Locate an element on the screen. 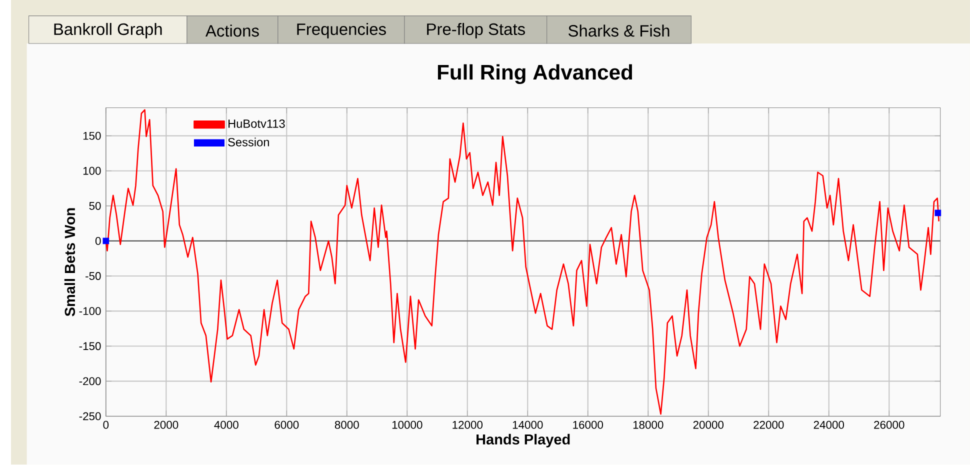  text: Bankroll Graph is located at coordinates (108, 30).